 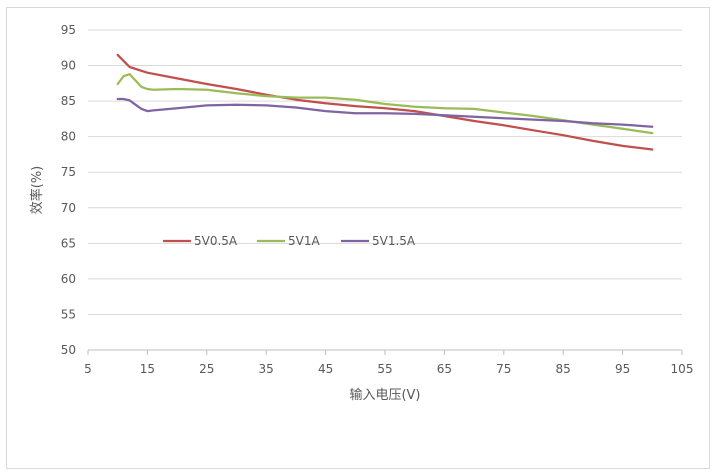 What do you see at coordinates (68, 314) in the screenshot?
I see `y-tick-label: 55` at bounding box center [68, 314].